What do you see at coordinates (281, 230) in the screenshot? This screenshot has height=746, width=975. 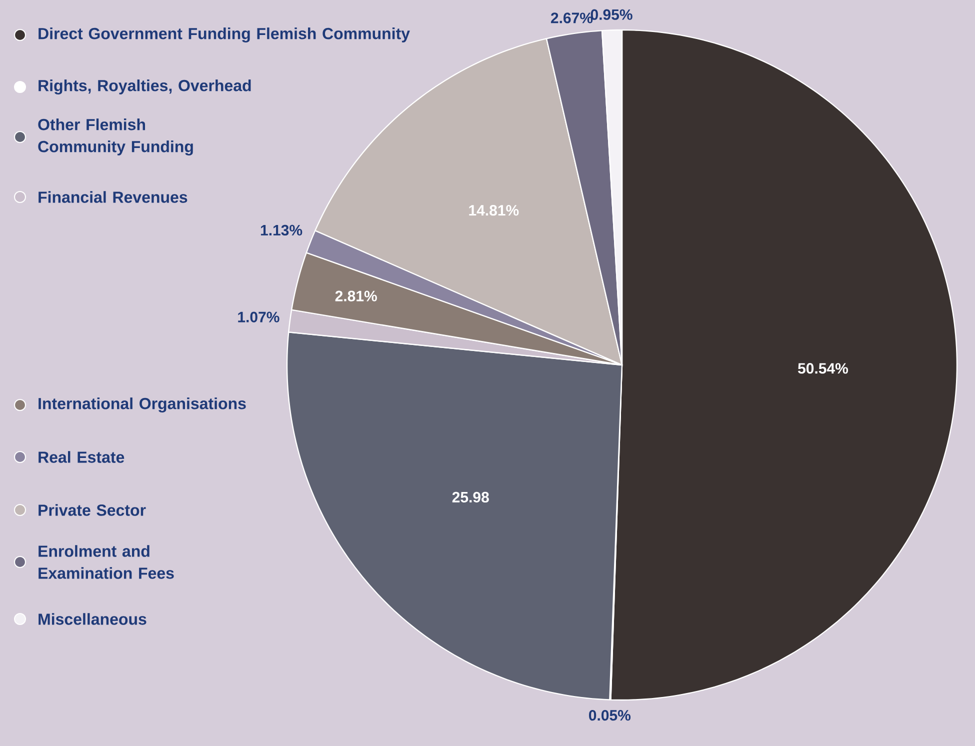 I see `data-label: 1.13%` at bounding box center [281, 230].